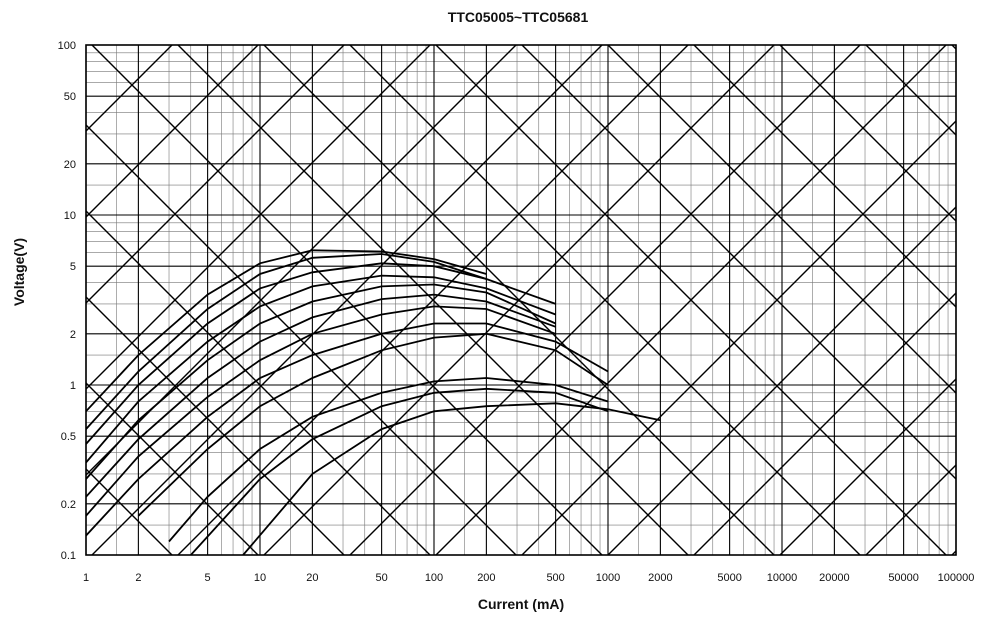  Describe the element at coordinates (67, 46) in the screenshot. I see `y-tick-label: 100` at that location.